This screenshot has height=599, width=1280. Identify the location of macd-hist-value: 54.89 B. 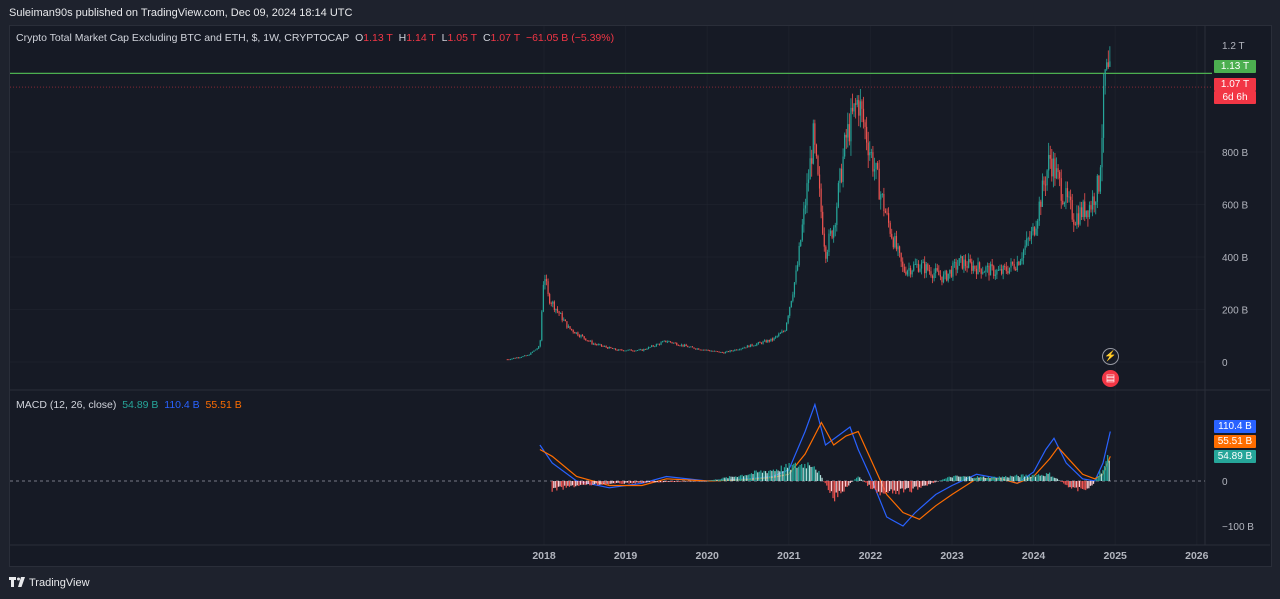
(140, 405).